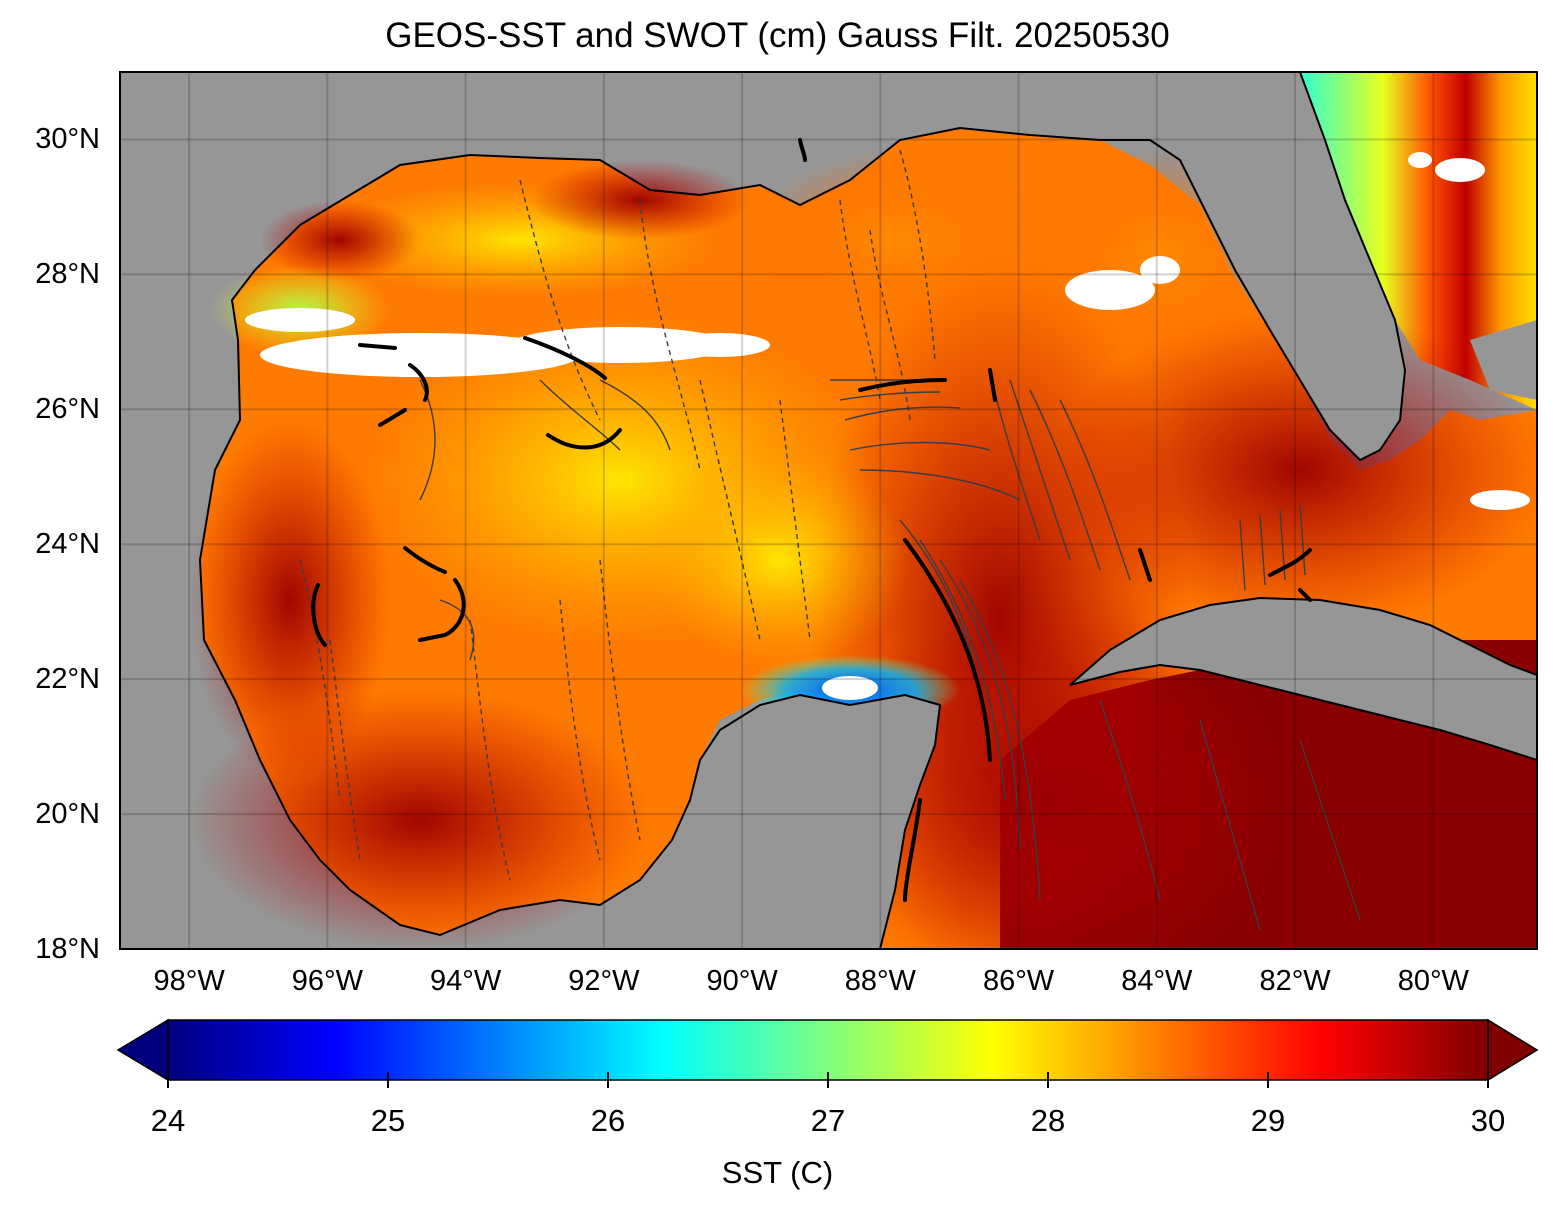 The image size is (1555, 1213). I want to click on cuba-land, so click(1303, 679).